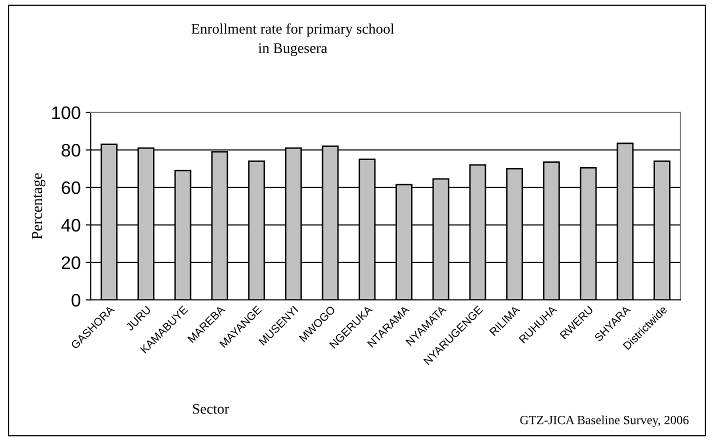 This screenshot has width=714, height=441. I want to click on y-tick-label: 0, so click(76, 300).